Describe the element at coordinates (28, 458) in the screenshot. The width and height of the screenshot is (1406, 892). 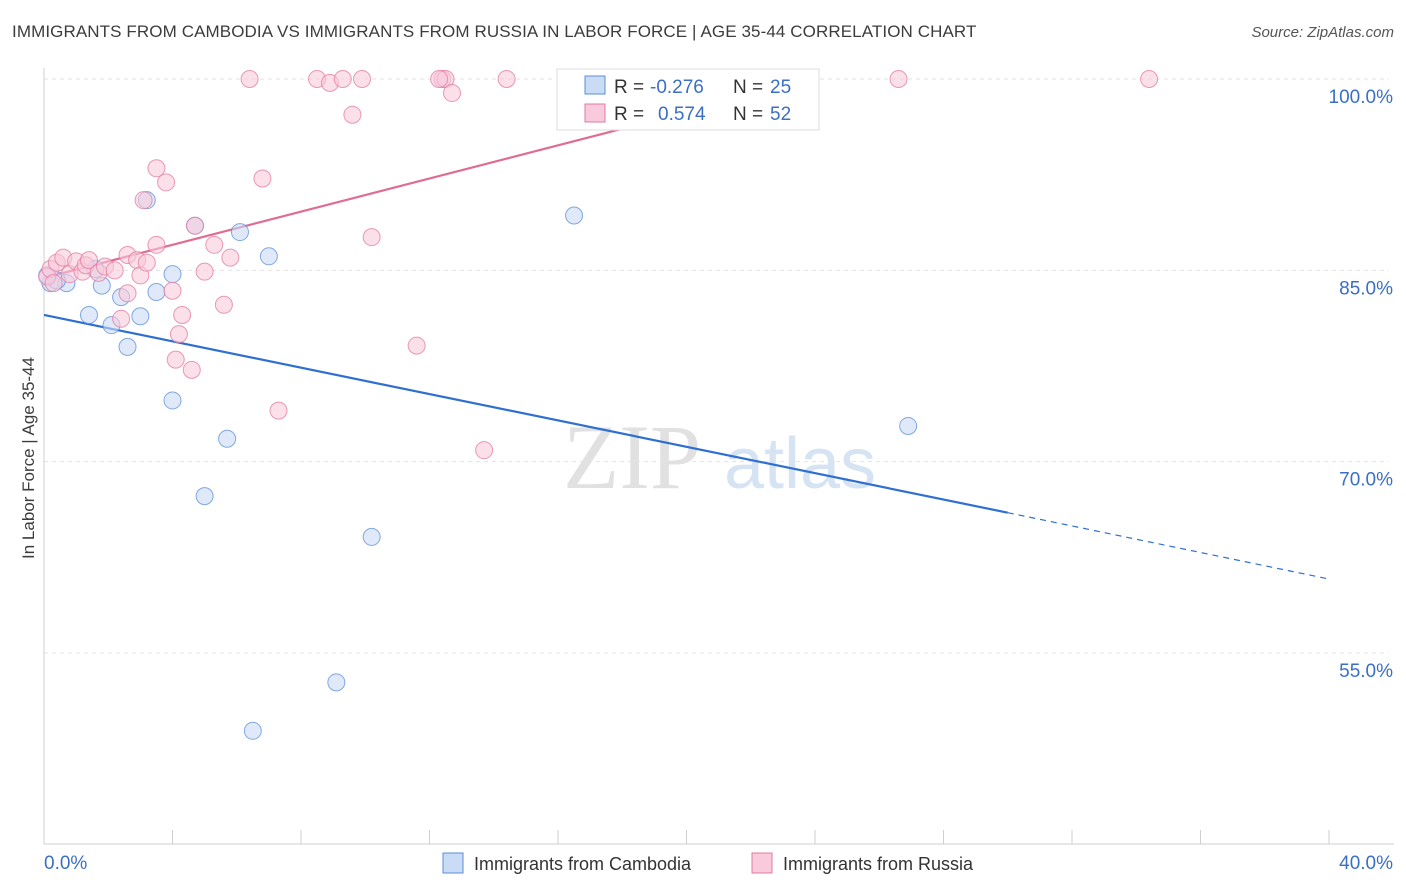
I see `y-axis-label: In Labor Force | Age 35-44` at that location.